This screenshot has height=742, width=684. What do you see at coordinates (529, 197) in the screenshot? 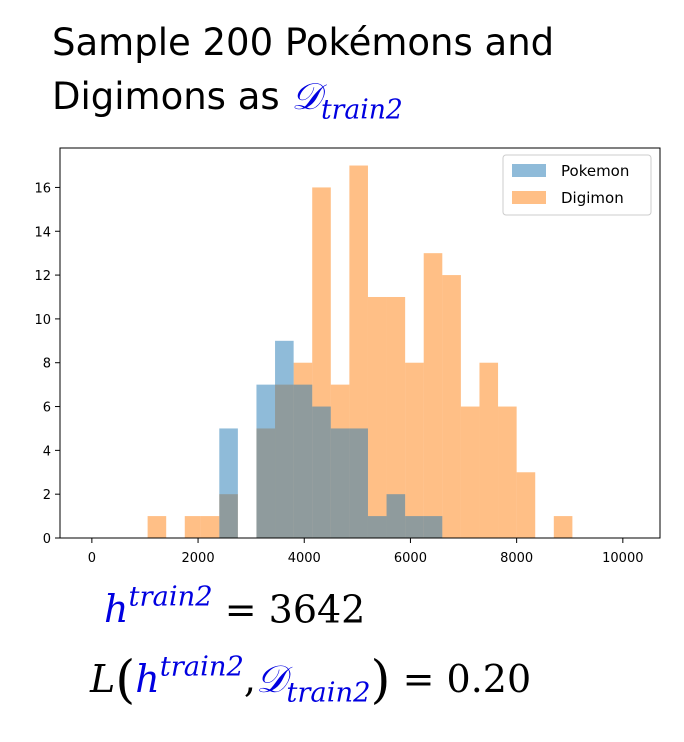
I see `legend-swatch-digimon` at bounding box center [529, 197].